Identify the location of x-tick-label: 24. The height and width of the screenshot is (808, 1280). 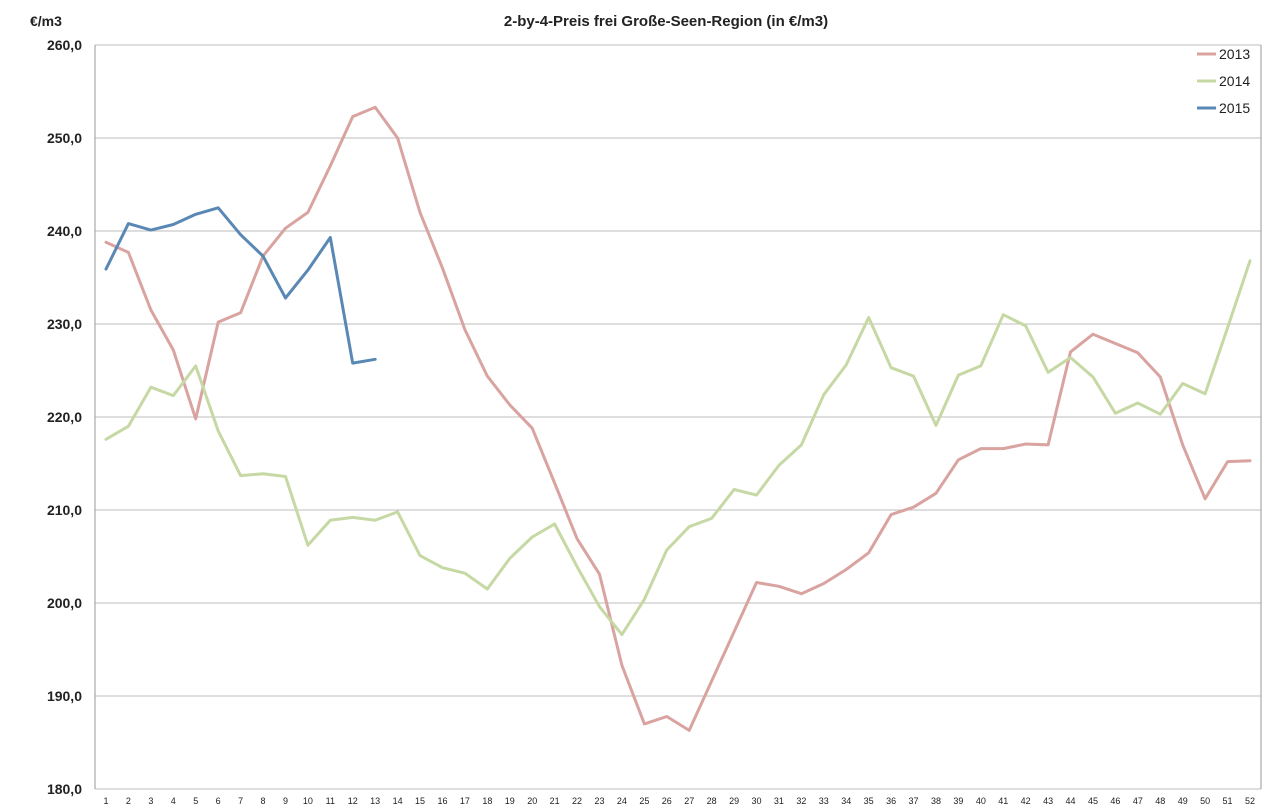
(622, 801).